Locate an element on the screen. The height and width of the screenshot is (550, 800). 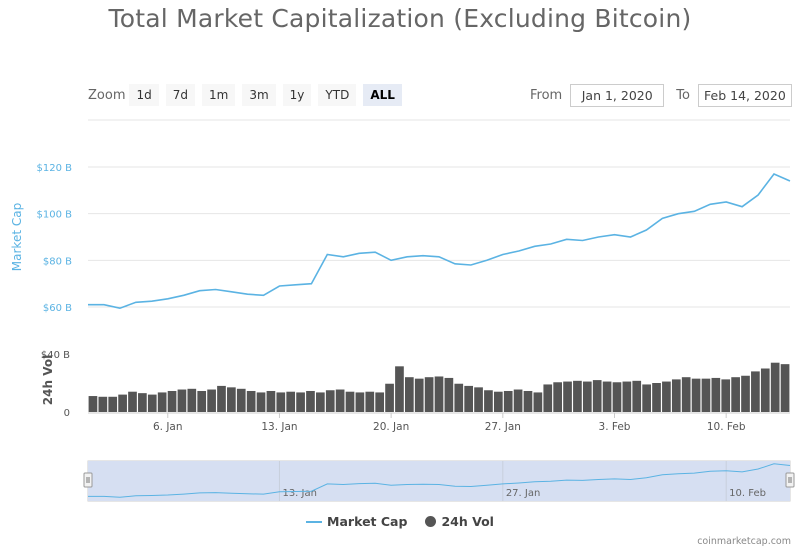
zoom-all-button: ALL is located at coordinates (382, 95).